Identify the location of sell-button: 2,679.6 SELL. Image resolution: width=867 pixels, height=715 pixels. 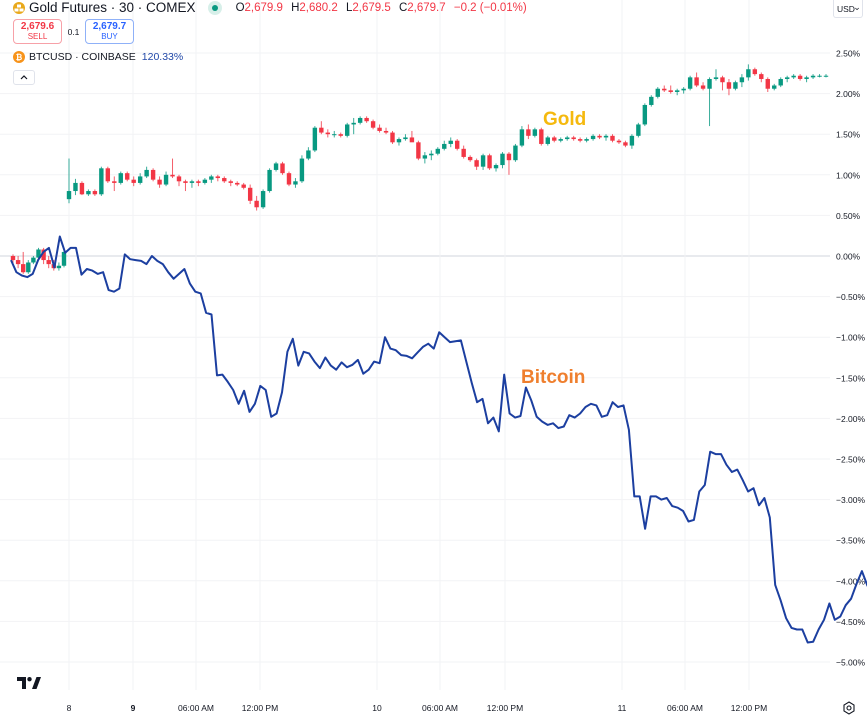
(37, 31).